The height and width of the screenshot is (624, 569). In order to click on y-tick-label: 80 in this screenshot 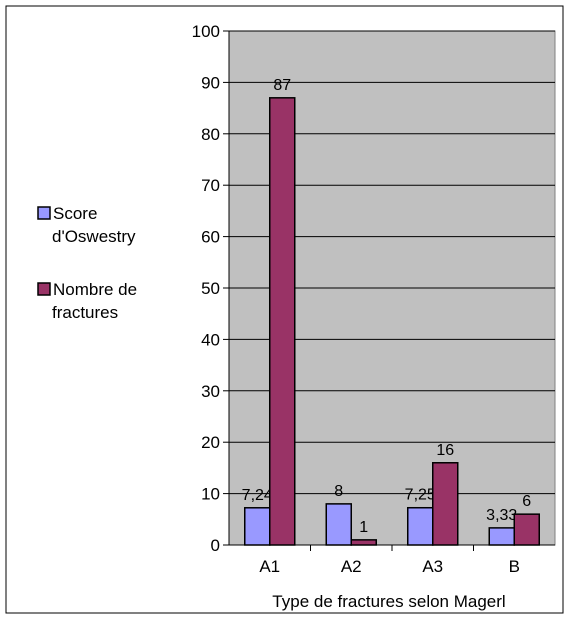, I will do `click(210, 134)`.